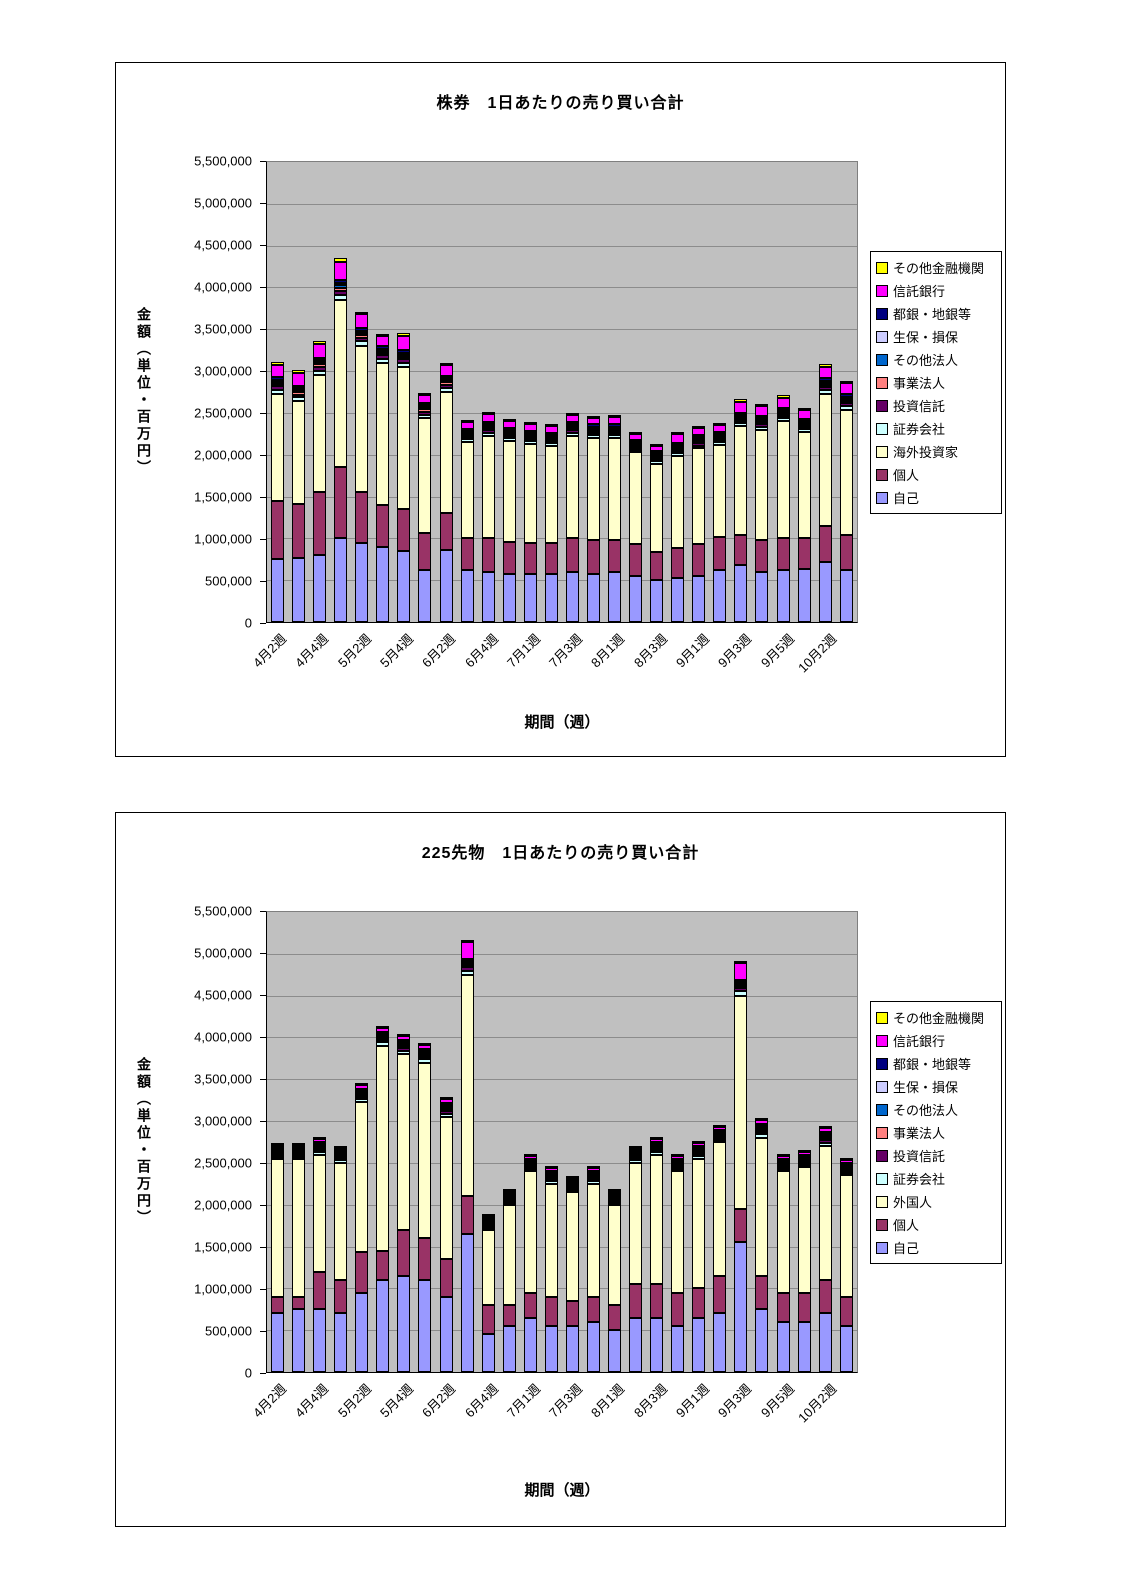 Image resolution: width=1123 pixels, height=1587 pixels. Describe the element at coordinates (312, 1401) in the screenshot. I see `x-tick-label-text: 4月4週` at that location.